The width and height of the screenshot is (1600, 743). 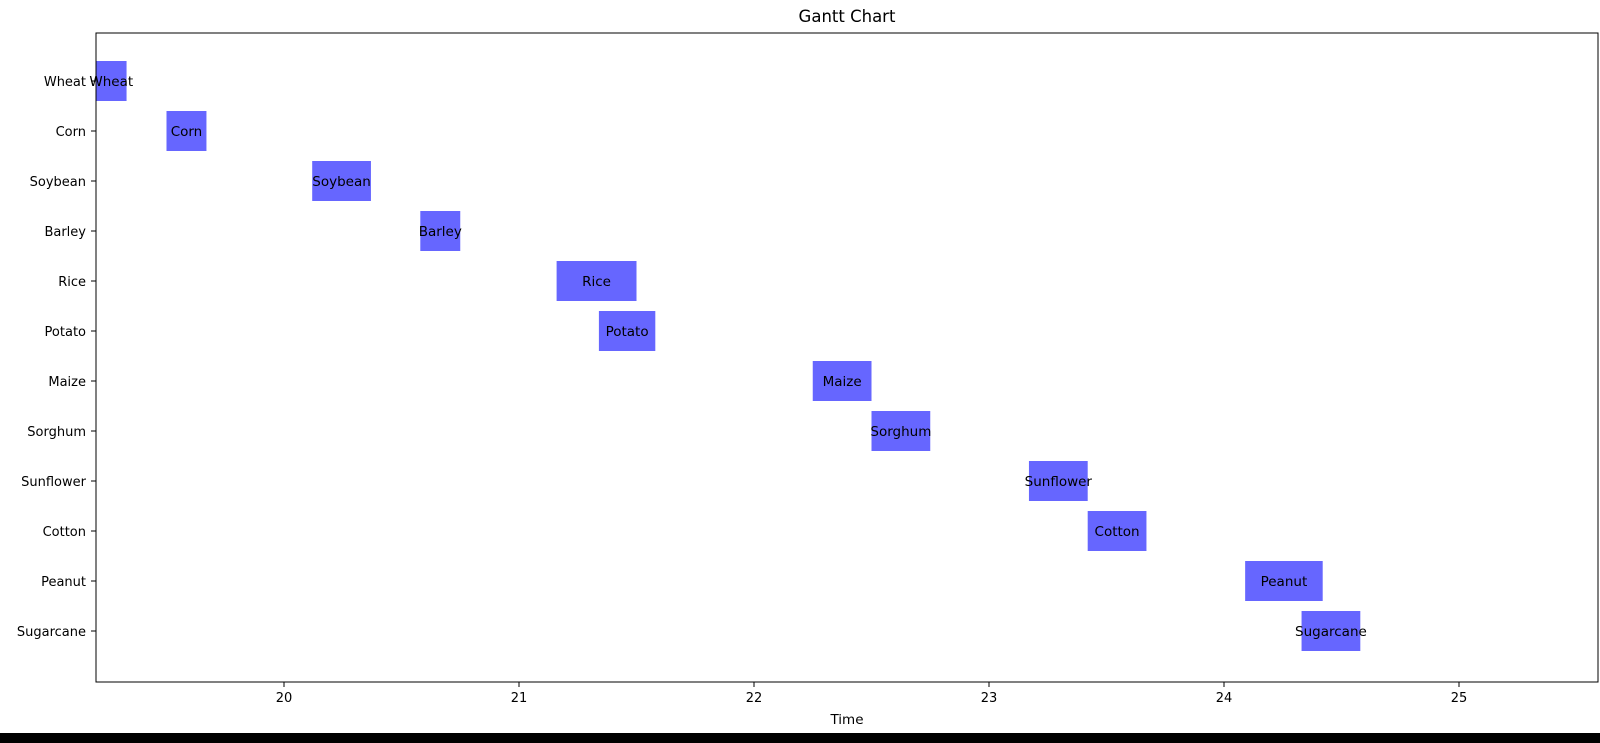 I want to click on gantt-bar-rice, so click(x=596, y=281).